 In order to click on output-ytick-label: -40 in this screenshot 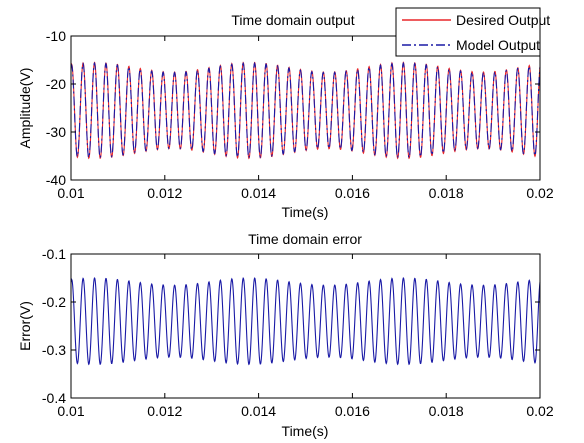, I will do `click(56, 180)`.